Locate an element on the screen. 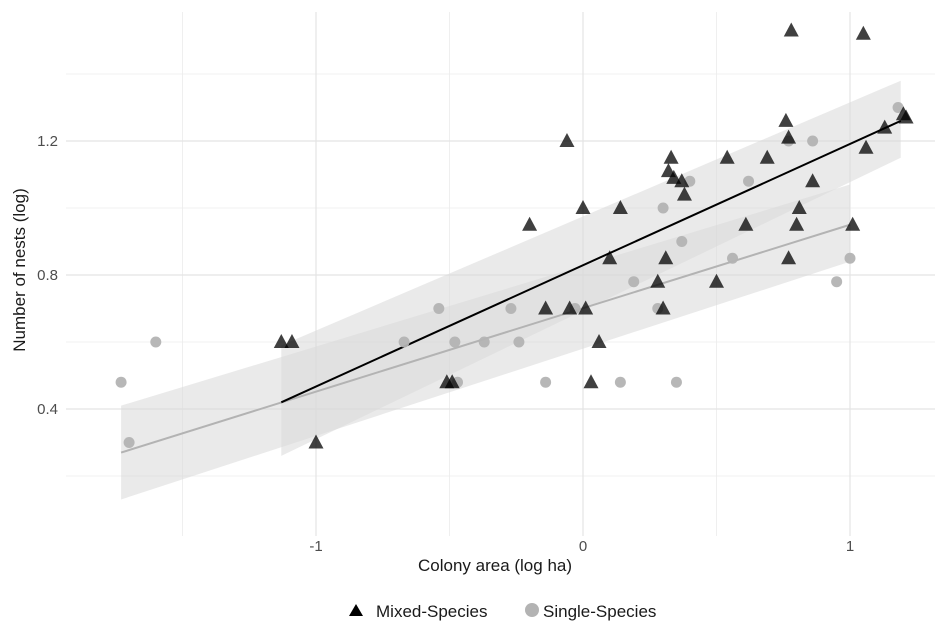  y-tick-label: 0.8 is located at coordinates (47, 275).